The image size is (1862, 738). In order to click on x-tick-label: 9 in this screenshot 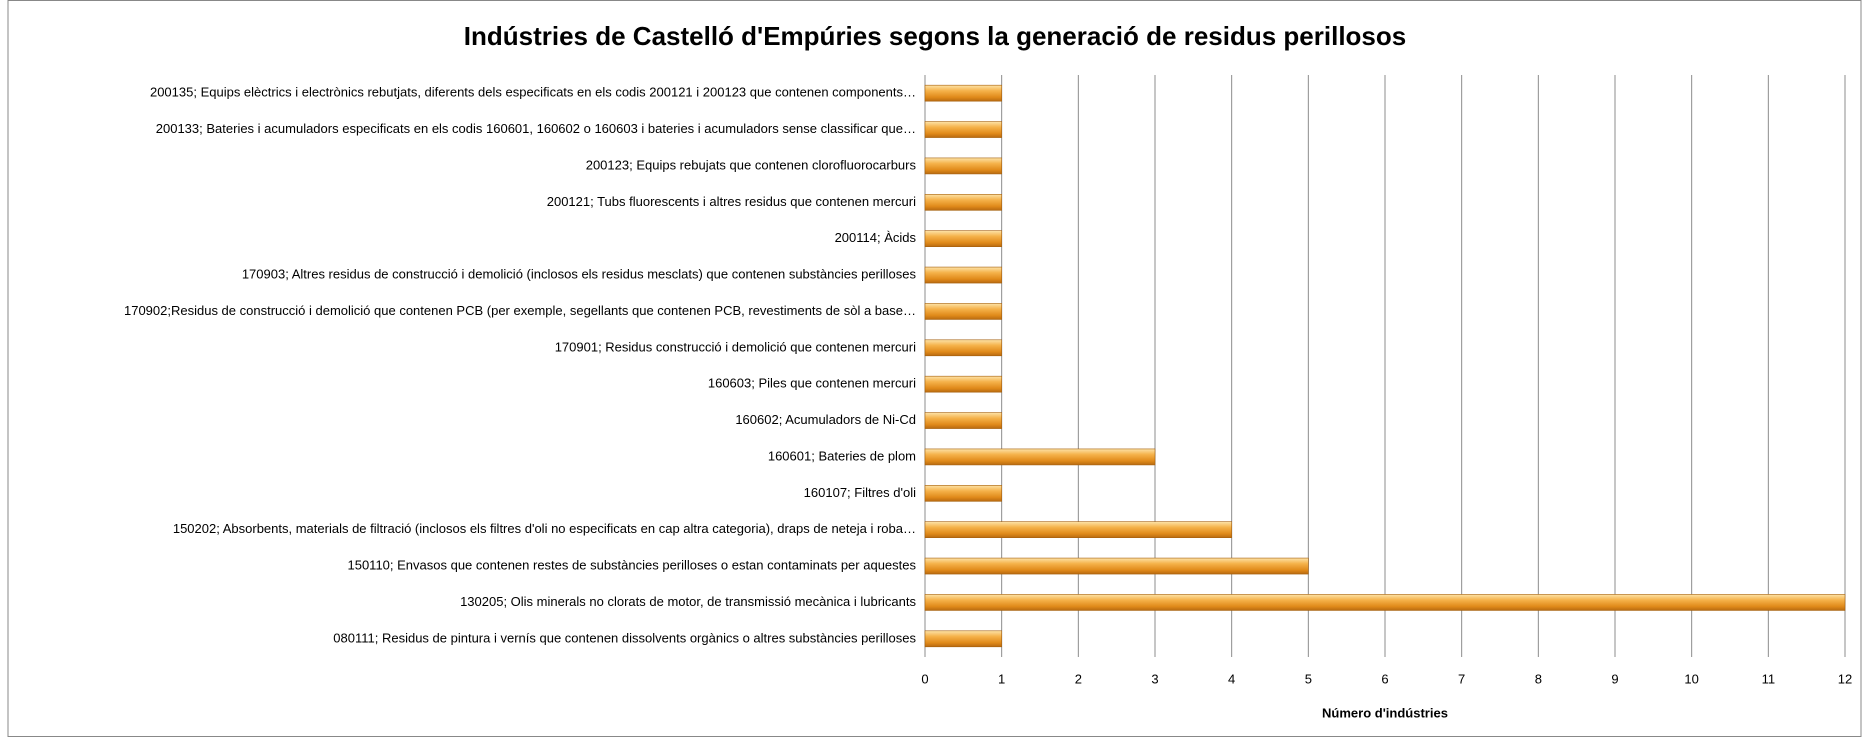, I will do `click(1614, 678)`.